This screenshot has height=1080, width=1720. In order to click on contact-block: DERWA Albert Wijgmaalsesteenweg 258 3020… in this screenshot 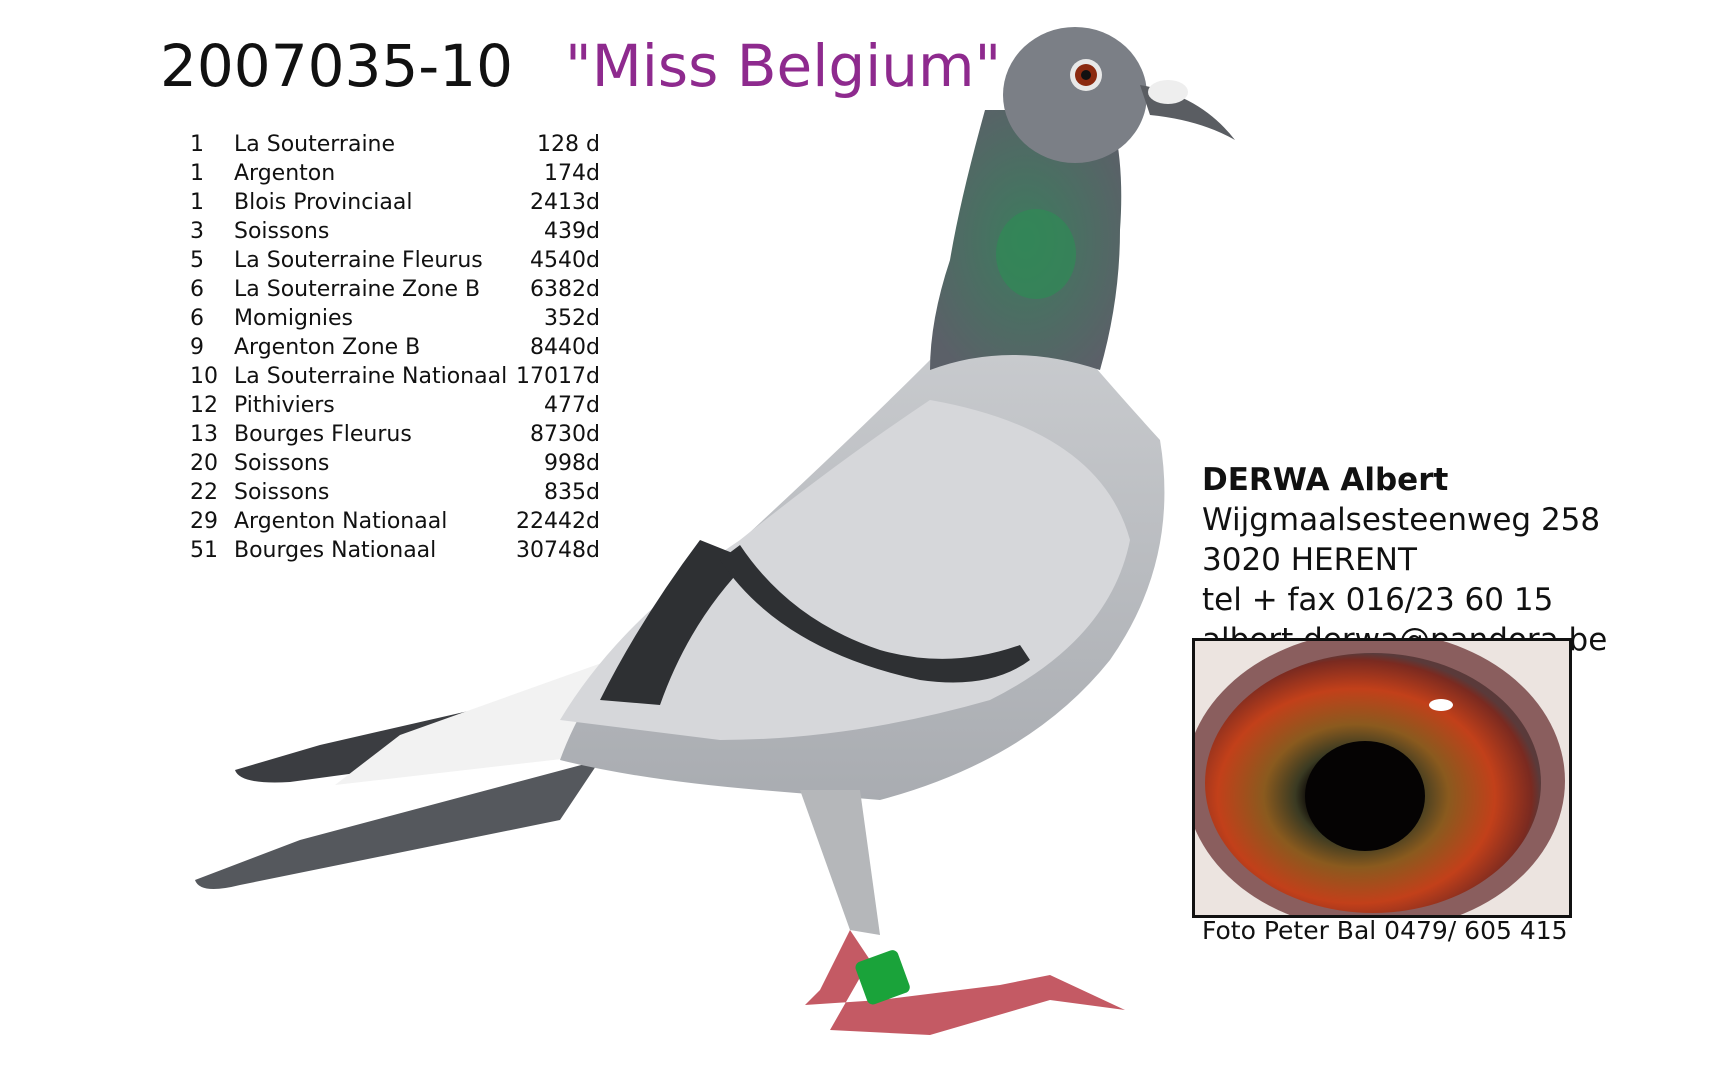, I will do `click(1404, 560)`.